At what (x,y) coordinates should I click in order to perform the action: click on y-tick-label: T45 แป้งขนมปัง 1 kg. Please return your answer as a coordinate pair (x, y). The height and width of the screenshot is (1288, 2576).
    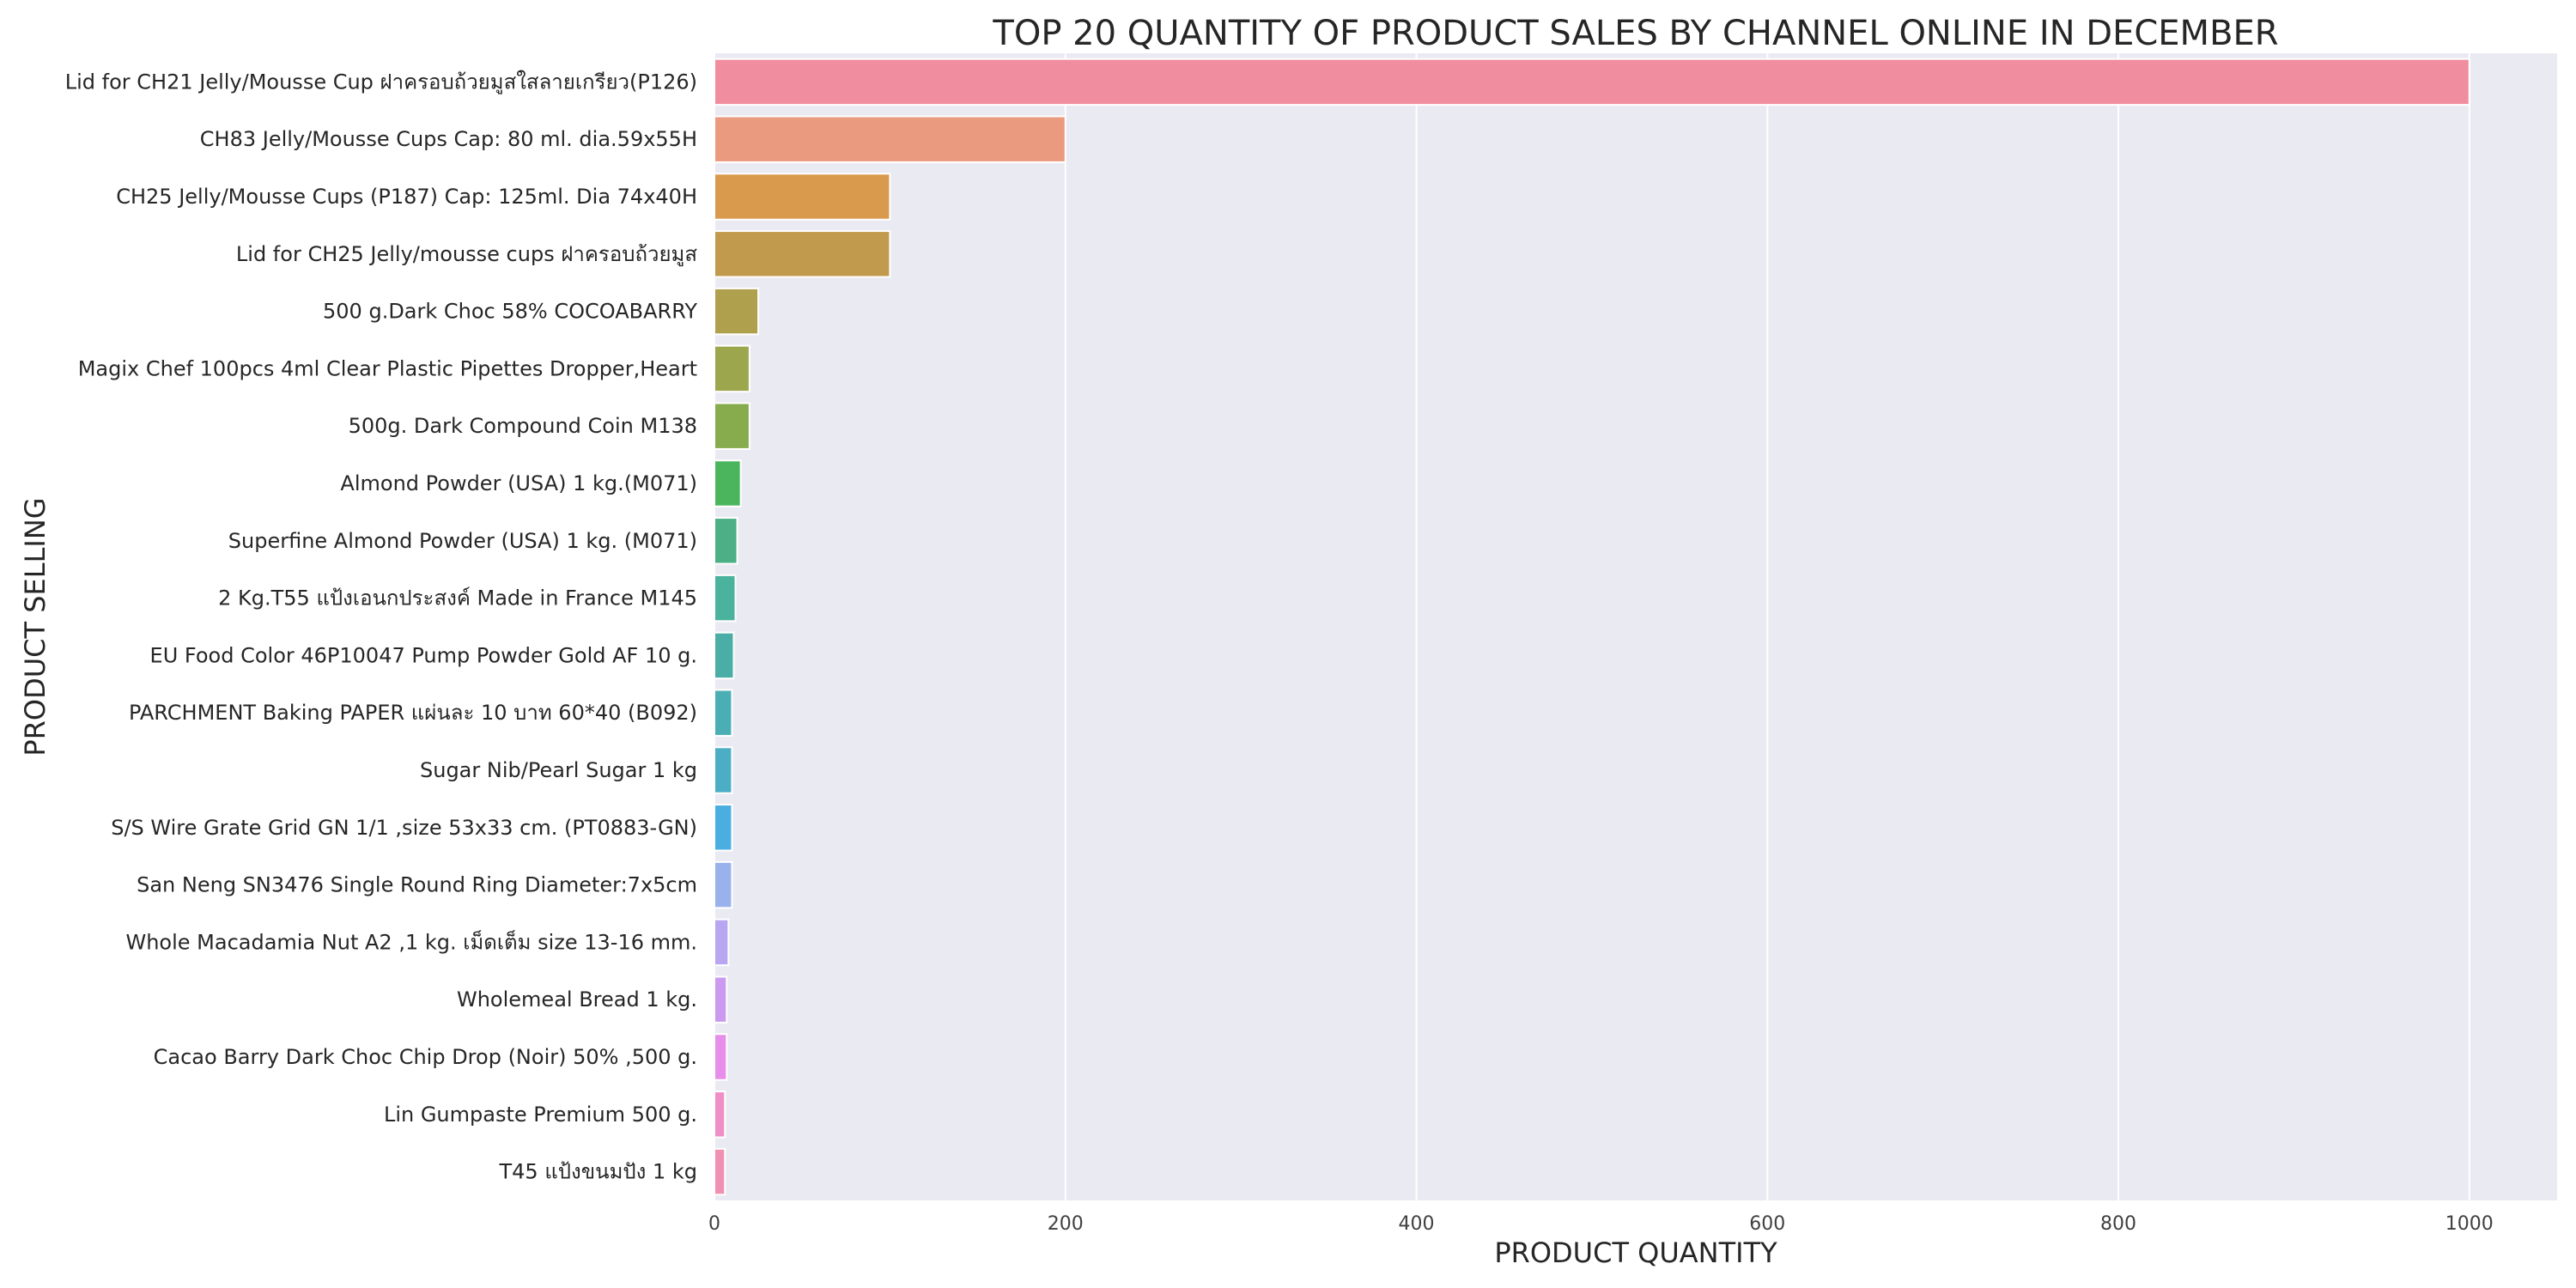
    Looking at the image, I should click on (598, 1172).